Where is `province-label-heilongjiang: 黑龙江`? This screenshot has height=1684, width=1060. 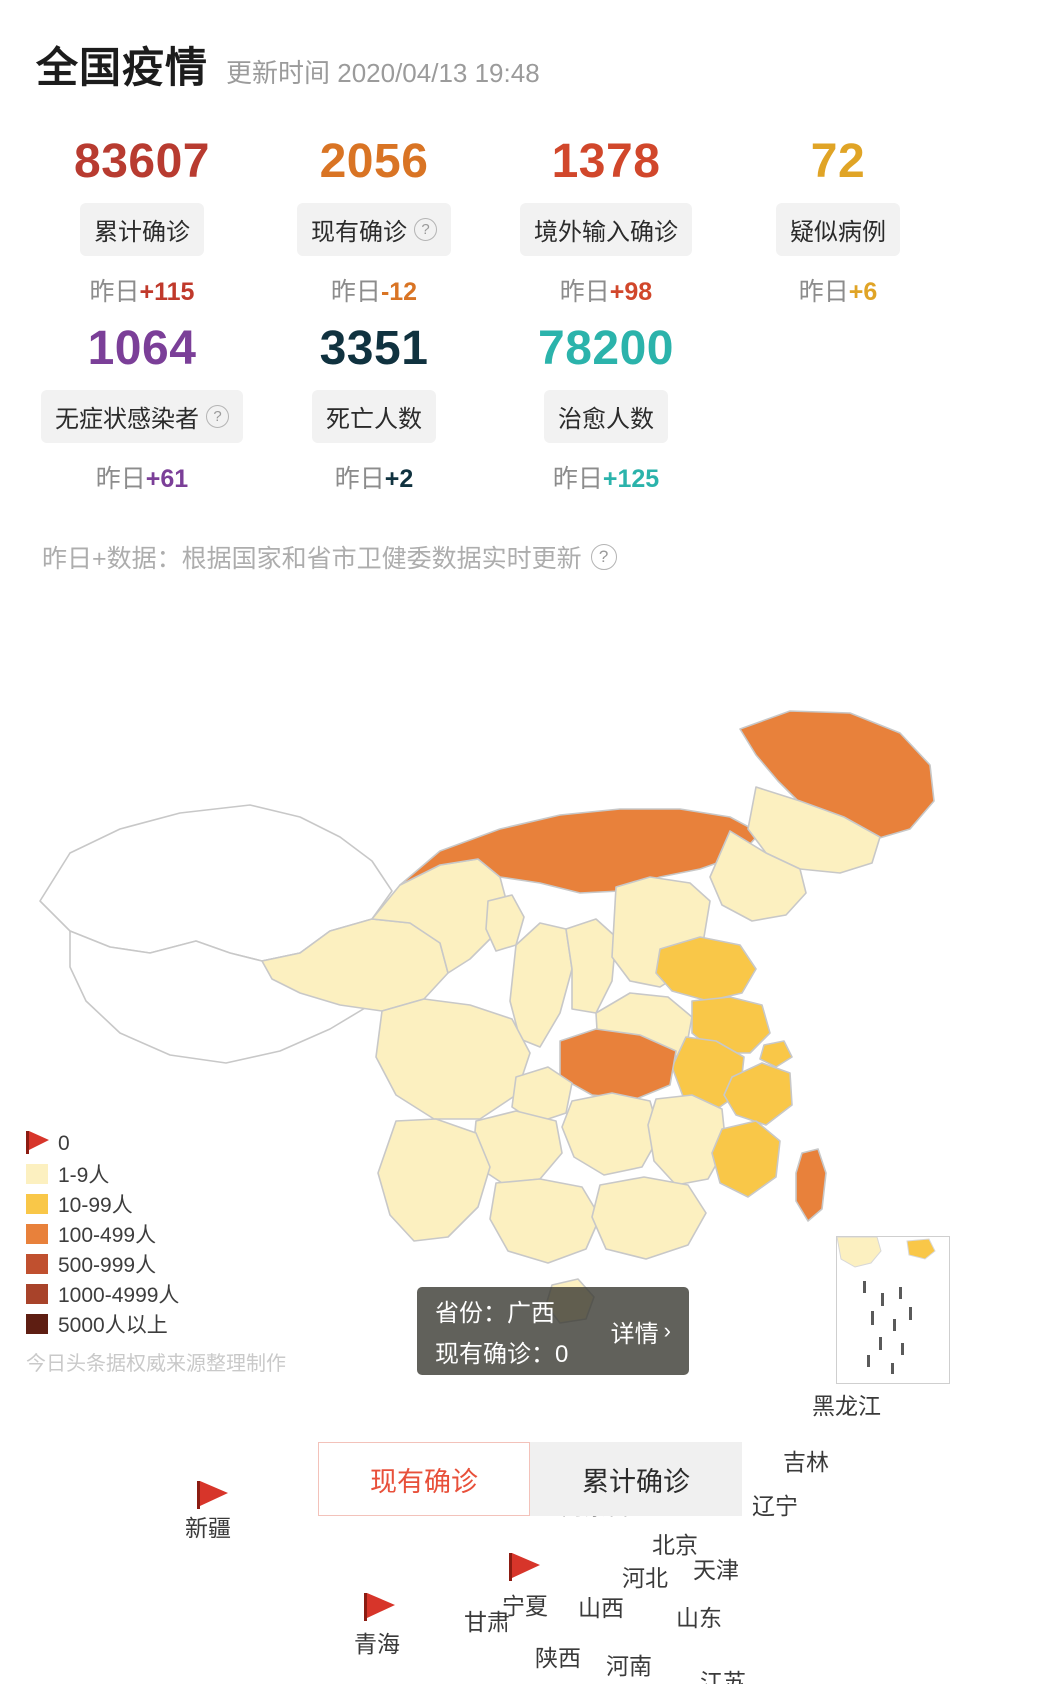 province-label-heilongjiang: 黑龙江 is located at coordinates (846, 1405).